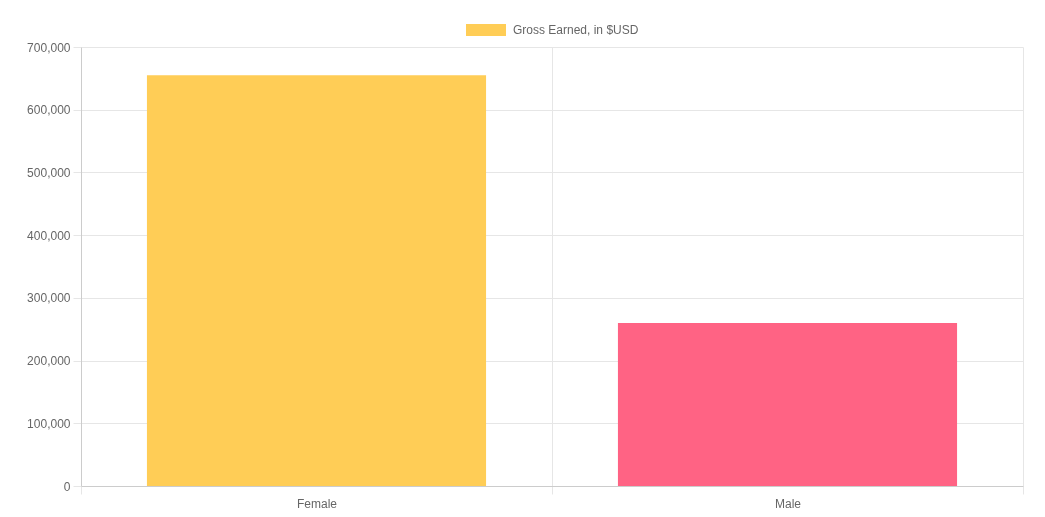  Describe the element at coordinates (49, 110) in the screenshot. I see `y-tick-label: 600,000` at that location.